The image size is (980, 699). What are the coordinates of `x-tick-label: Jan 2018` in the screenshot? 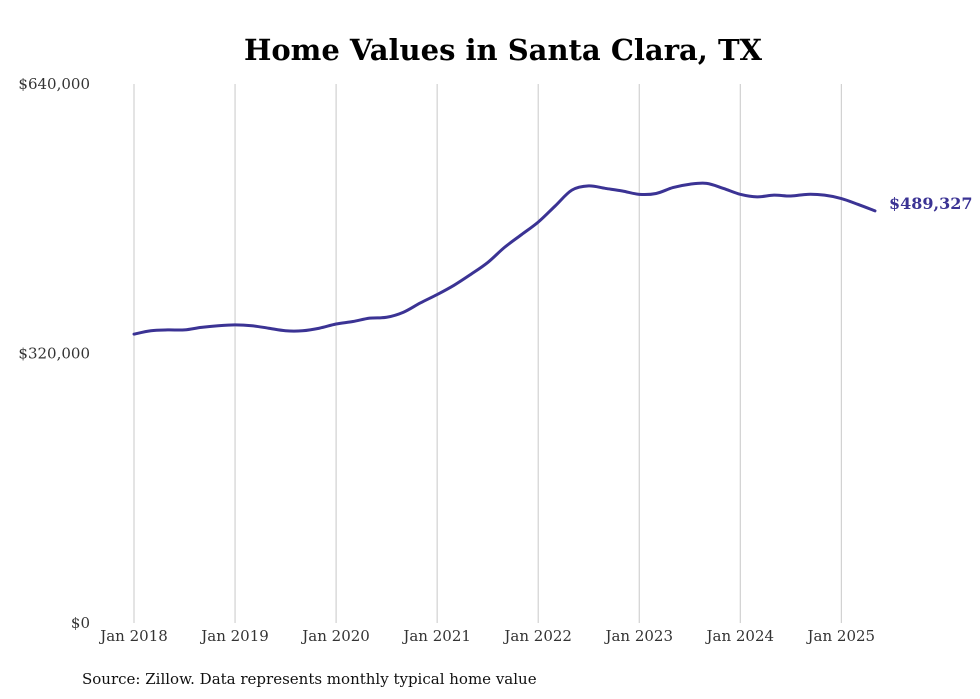 It's located at (133, 636).